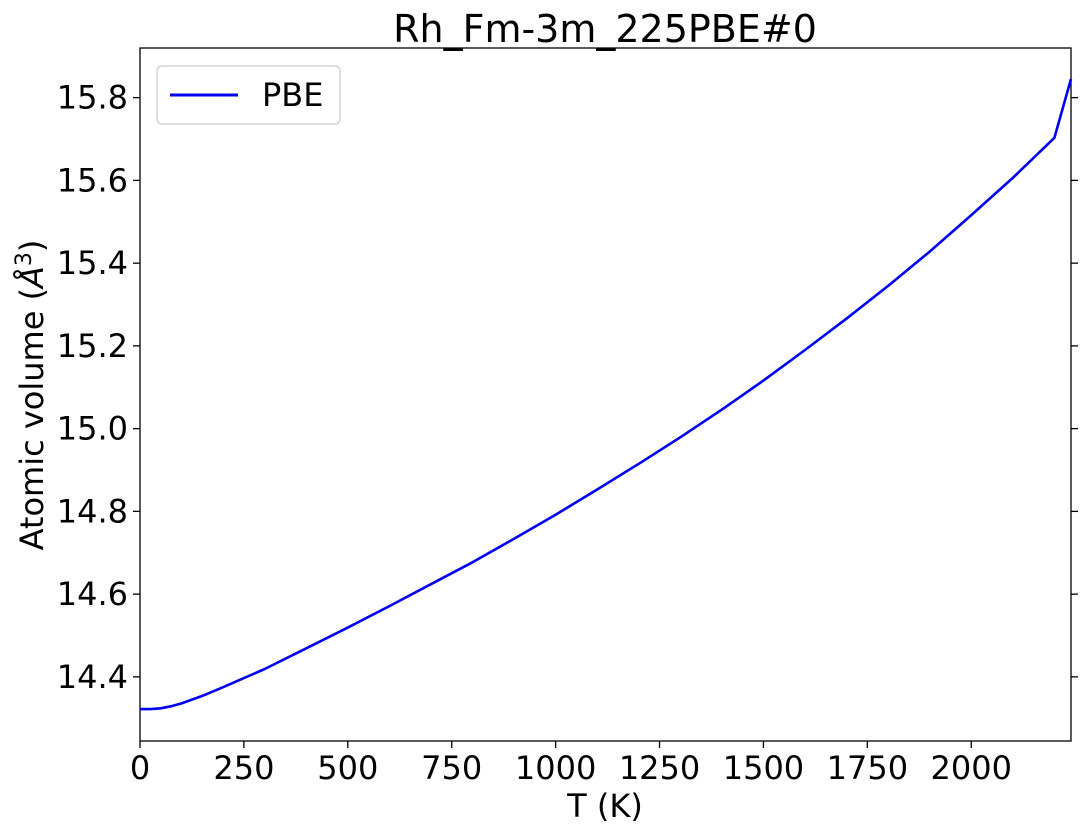  Describe the element at coordinates (243, 768) in the screenshot. I see `x-tick-label: 250` at that location.